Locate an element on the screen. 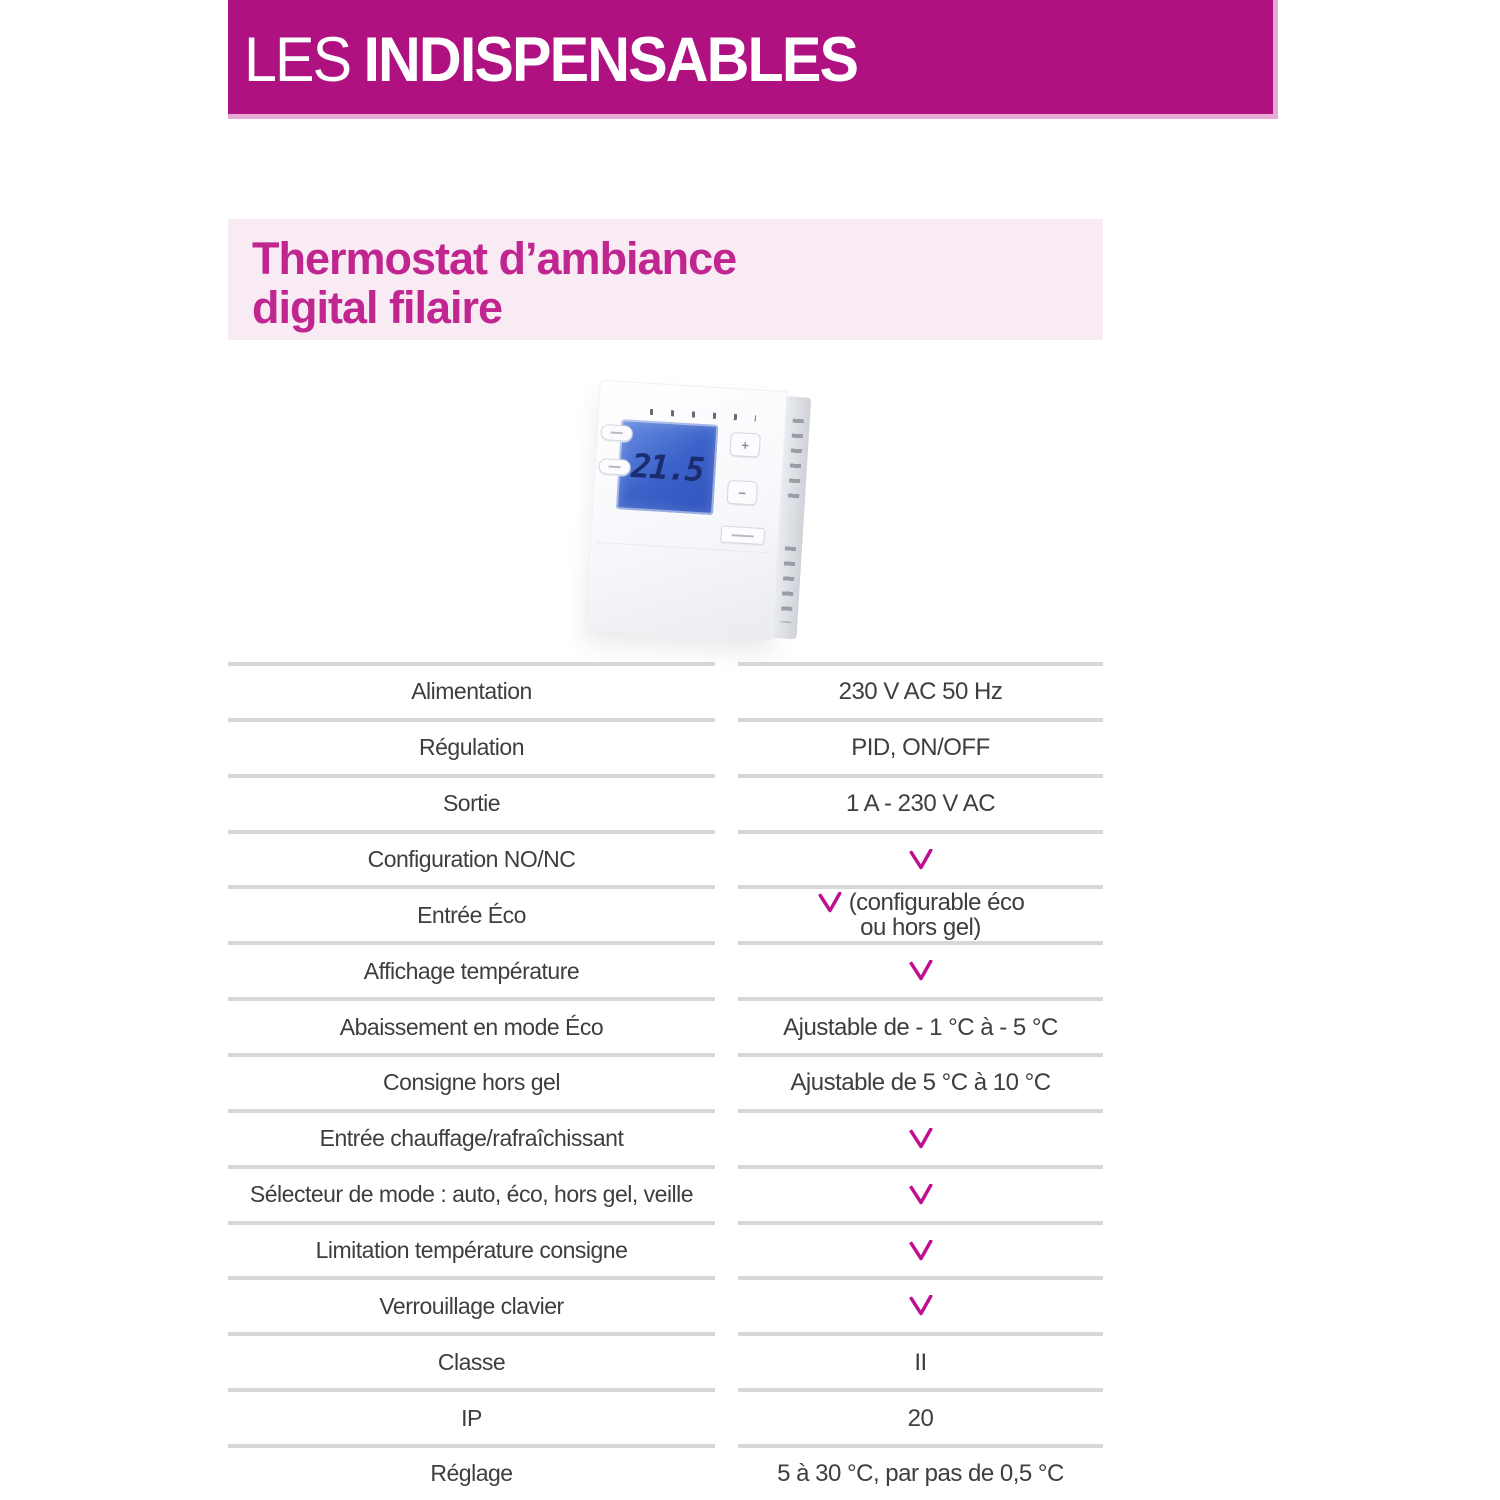 This screenshot has height=1500, width=1500. spec-label: Entrée chauffage/rafraîchissant is located at coordinates (471, 1136).